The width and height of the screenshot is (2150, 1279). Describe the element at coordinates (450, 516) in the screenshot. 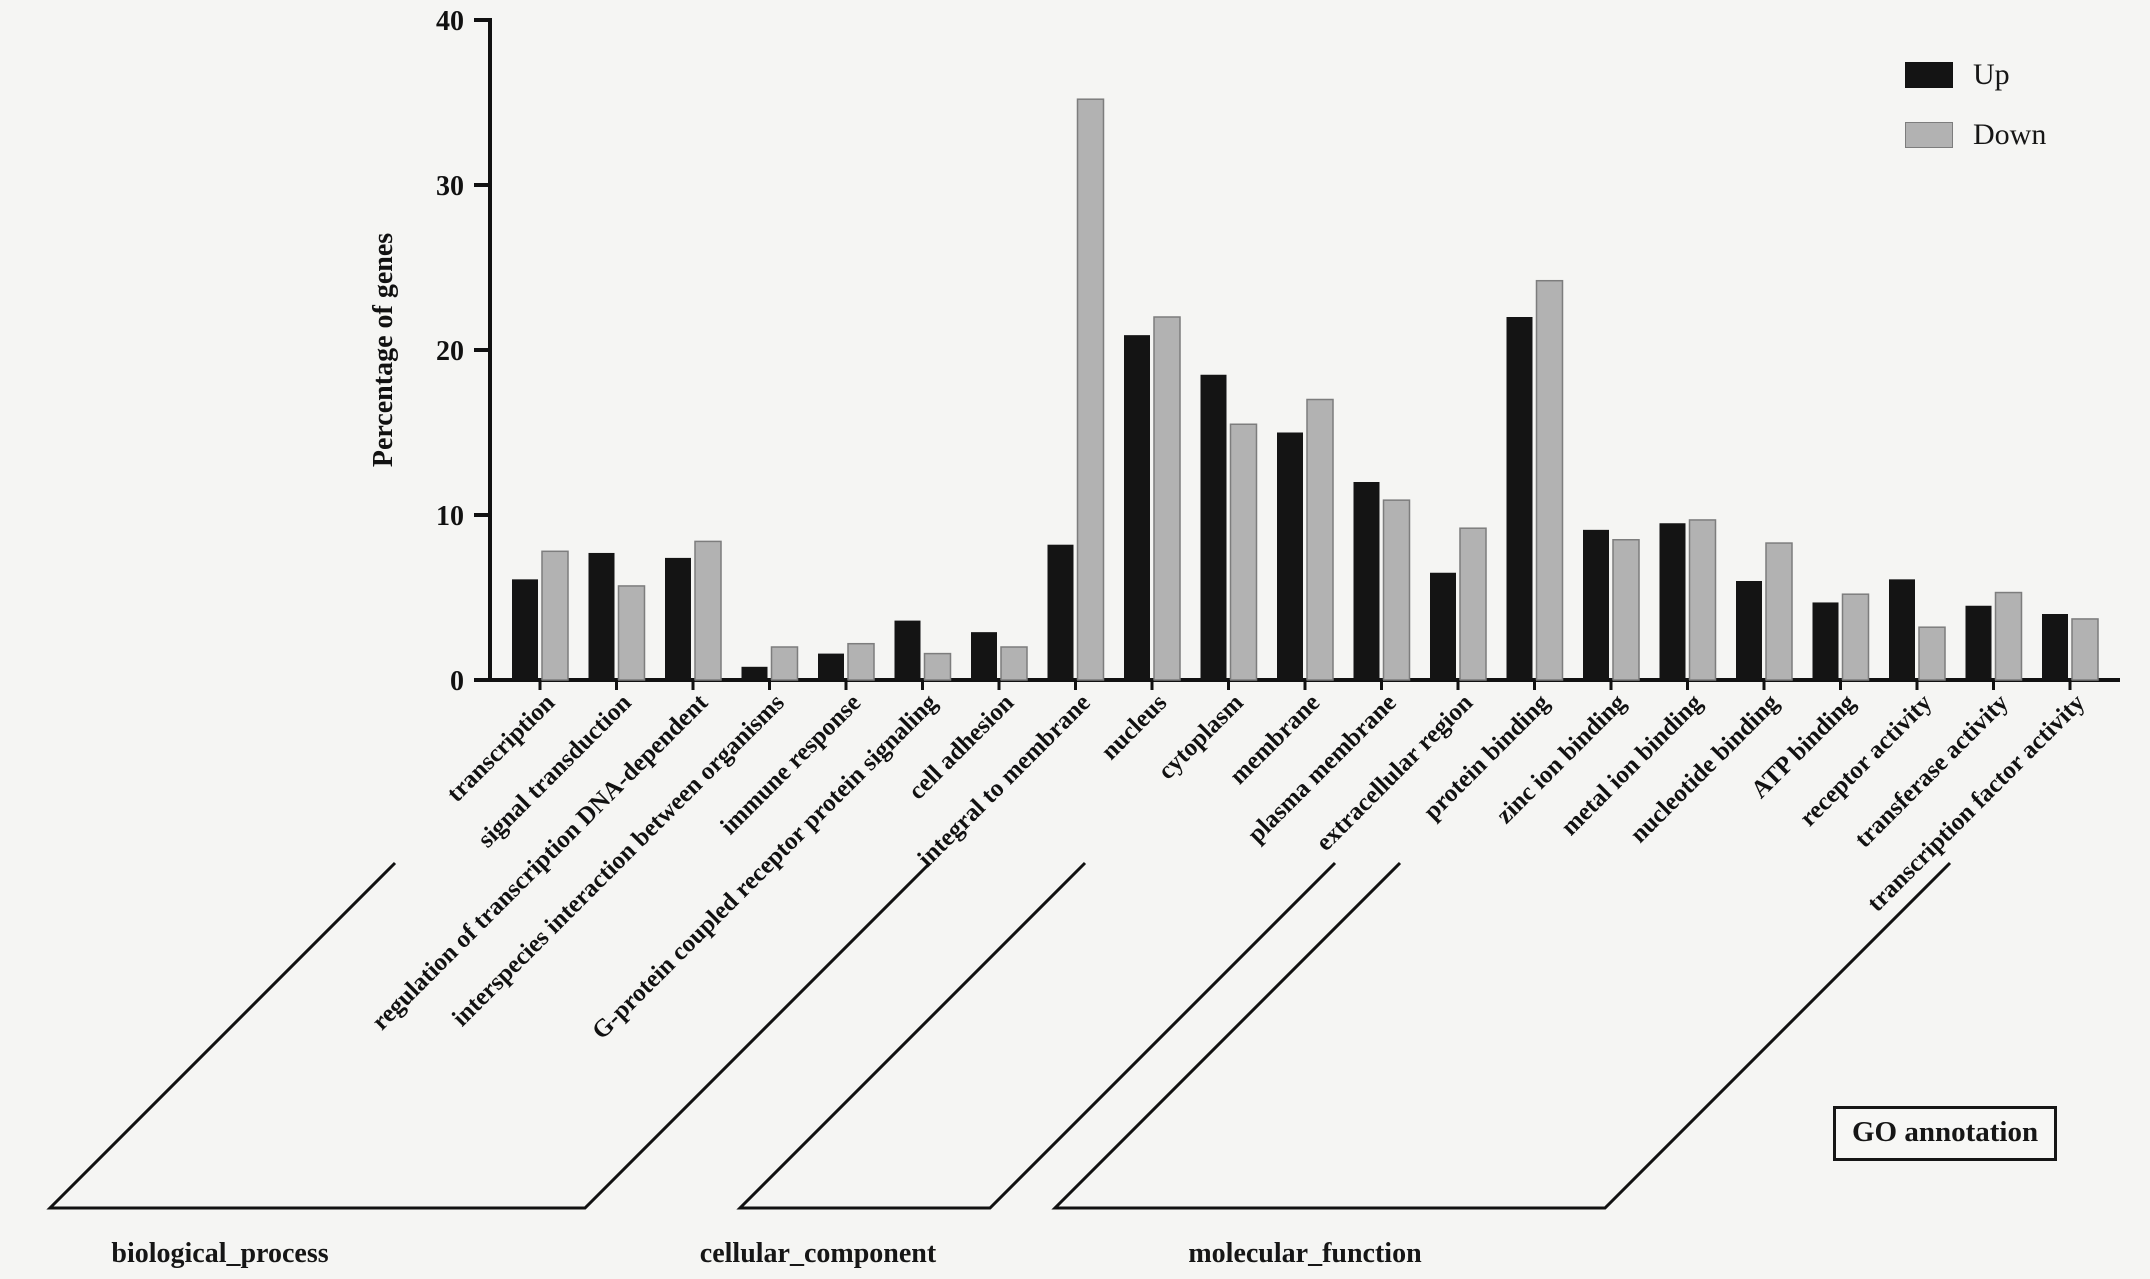

I see `y-tick-label: 10` at that location.